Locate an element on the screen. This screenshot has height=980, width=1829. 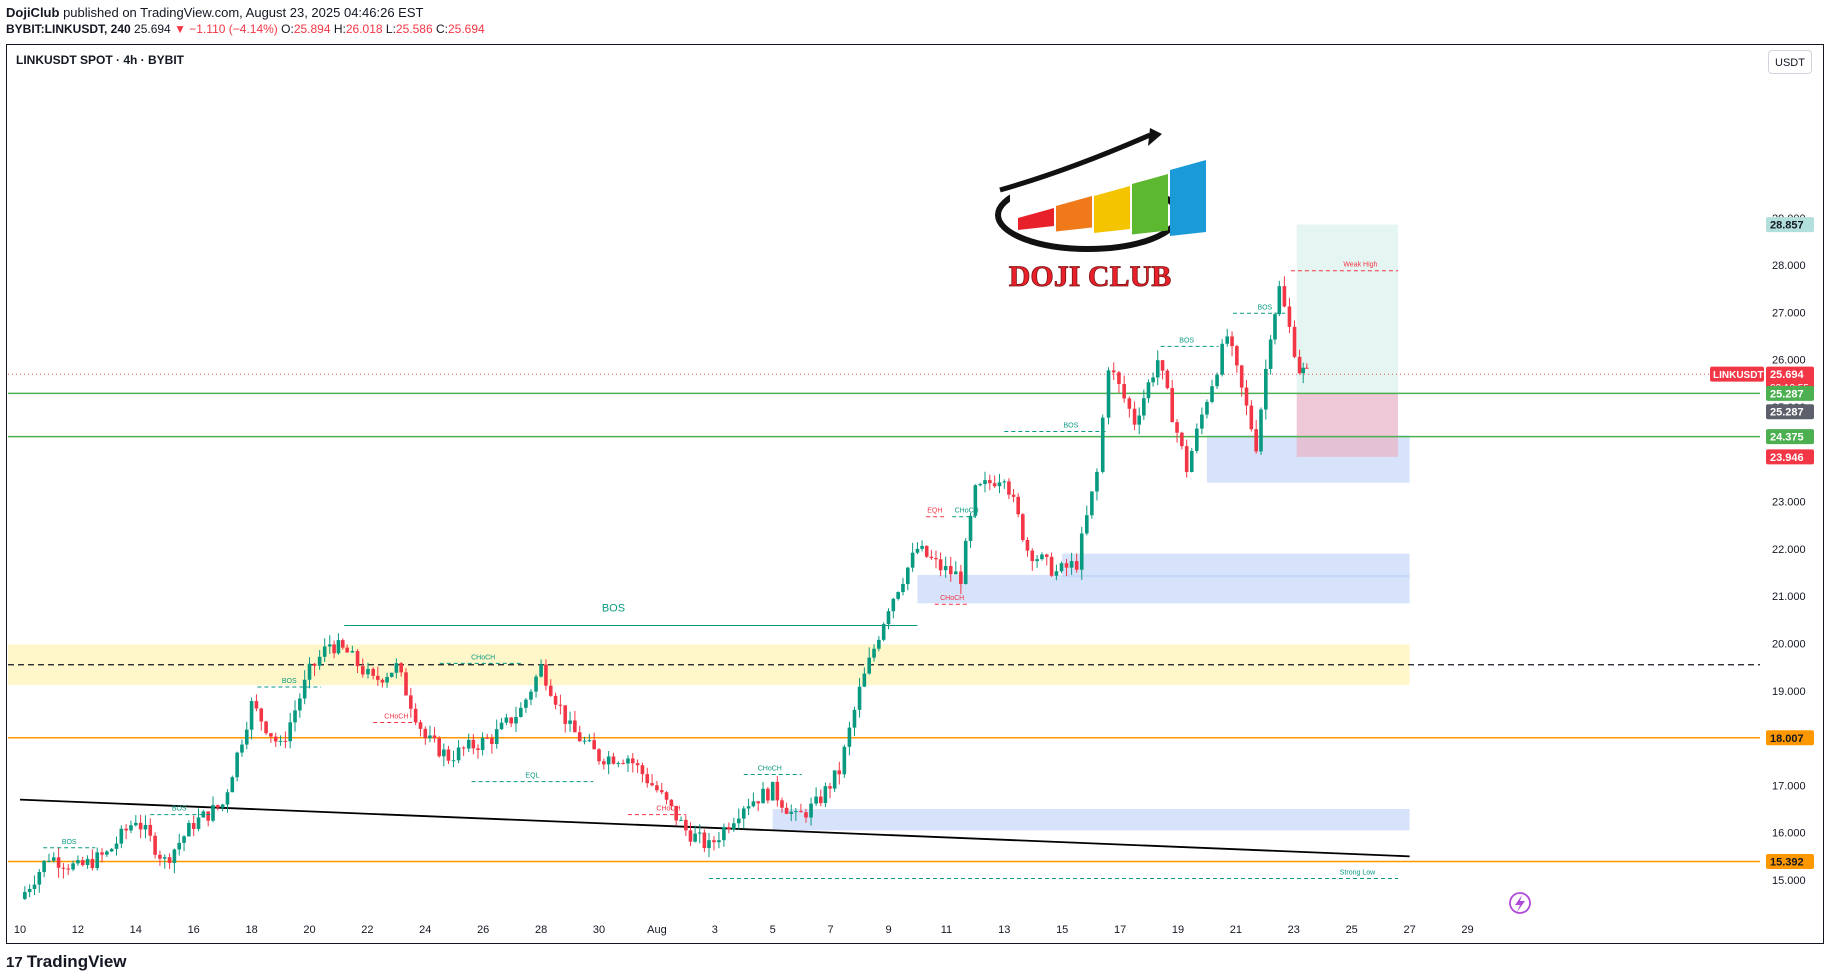
price-tag-orange is located at coordinates (1790, 861).